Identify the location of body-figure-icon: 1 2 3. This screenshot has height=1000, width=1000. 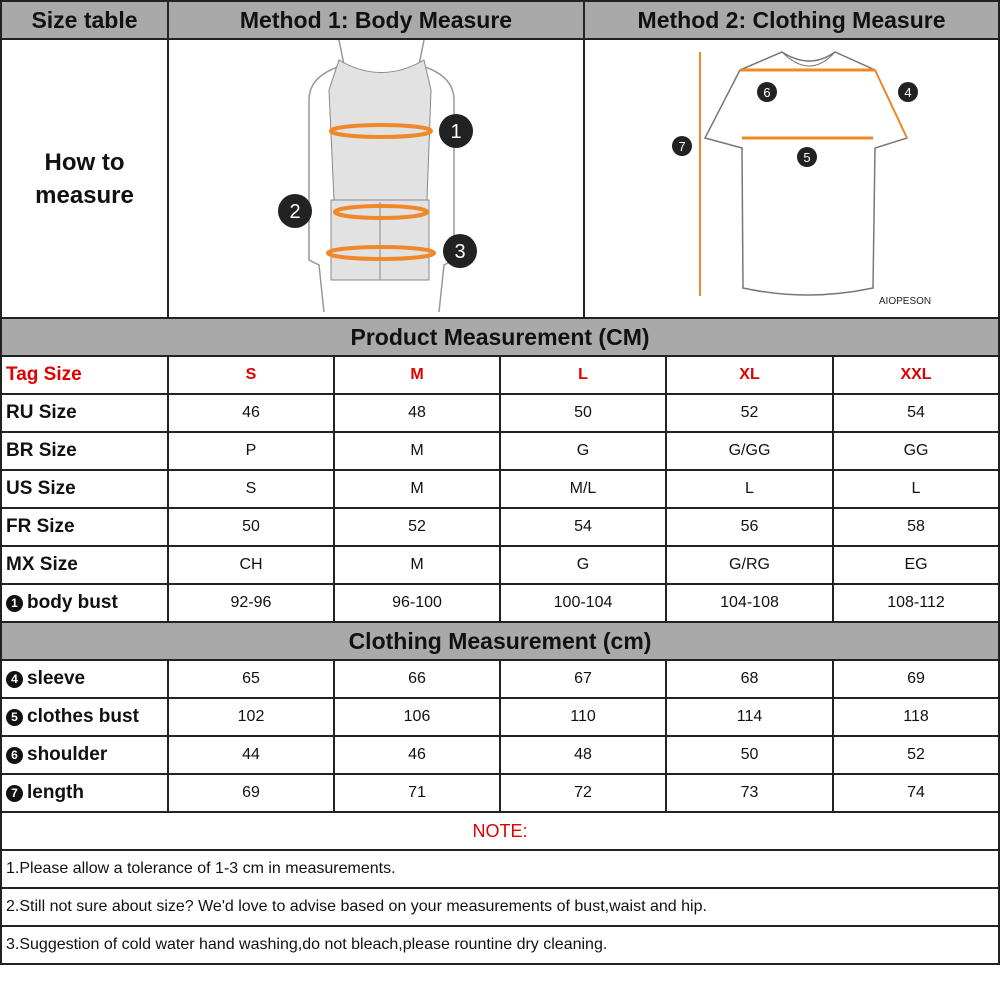
(377, 177).